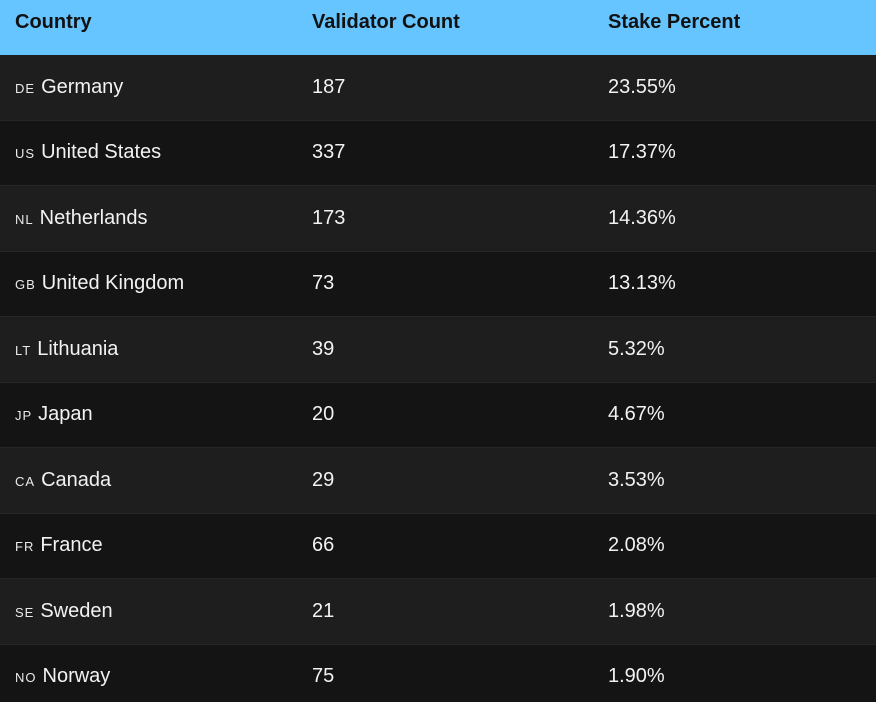 The height and width of the screenshot is (702, 876). I want to click on validator-count-cell: 39, so click(323, 348).